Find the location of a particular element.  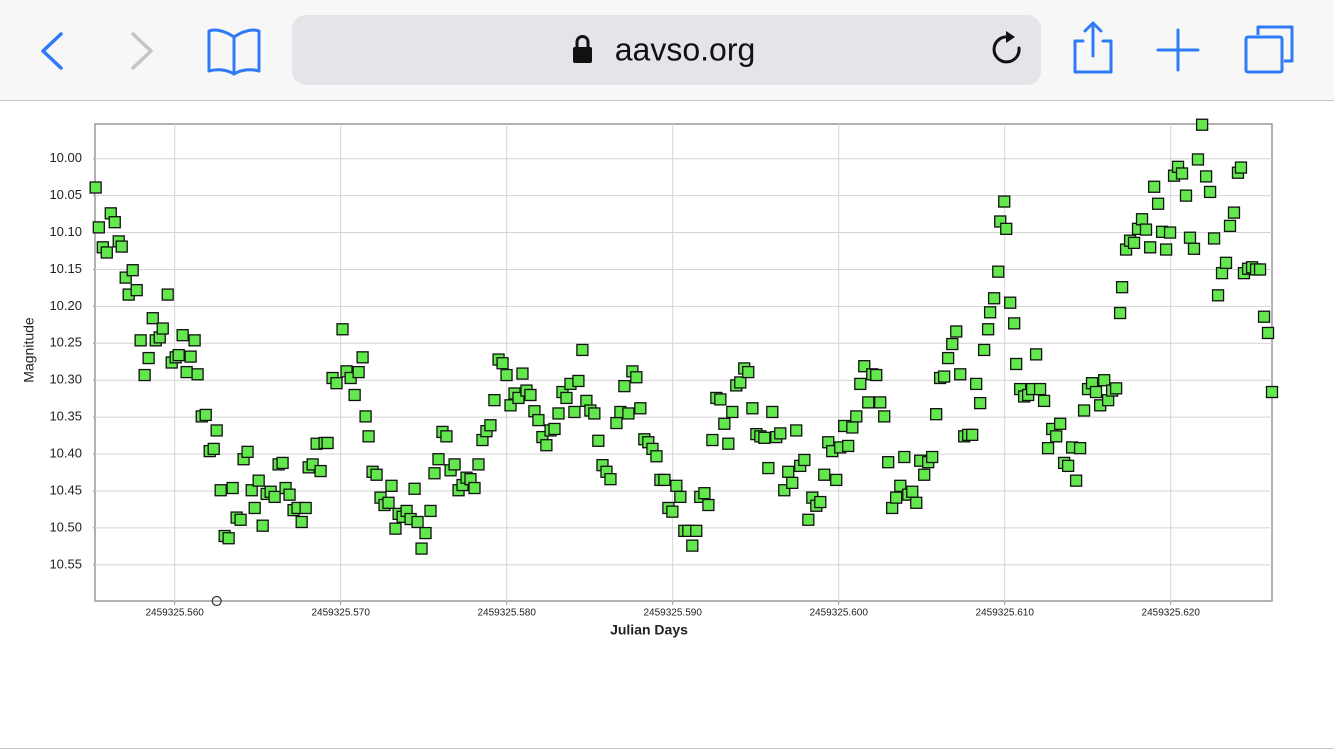

reload-button is located at coordinates (1006, 47).